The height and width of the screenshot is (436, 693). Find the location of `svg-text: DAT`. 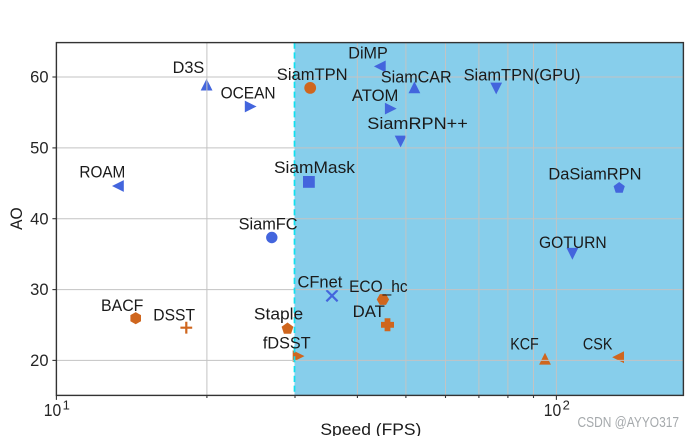

svg-text: DAT is located at coordinates (369, 311).